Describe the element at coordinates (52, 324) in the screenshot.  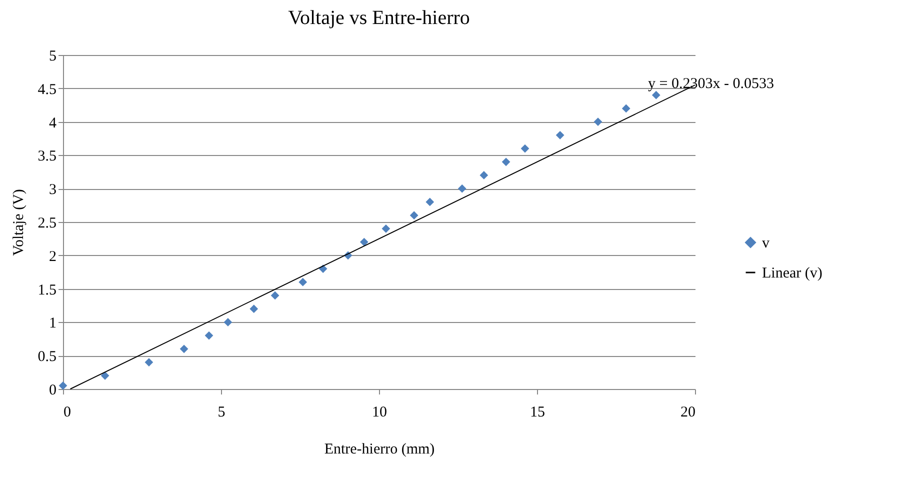
I see `y-tick-label: 1` at that location.